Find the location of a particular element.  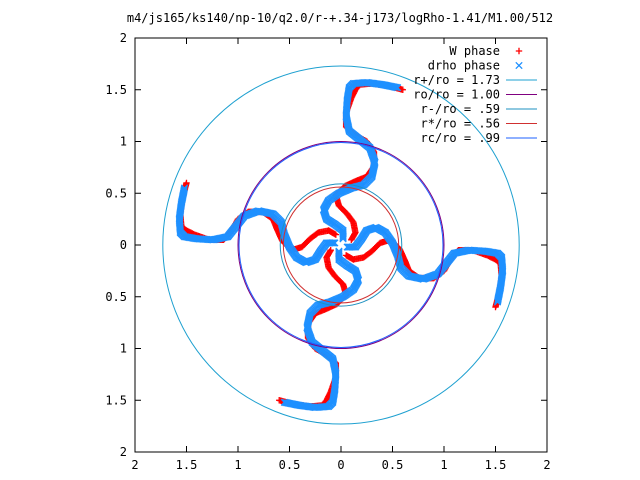

legend-label: rc/ro = .99 is located at coordinates (460, 138).